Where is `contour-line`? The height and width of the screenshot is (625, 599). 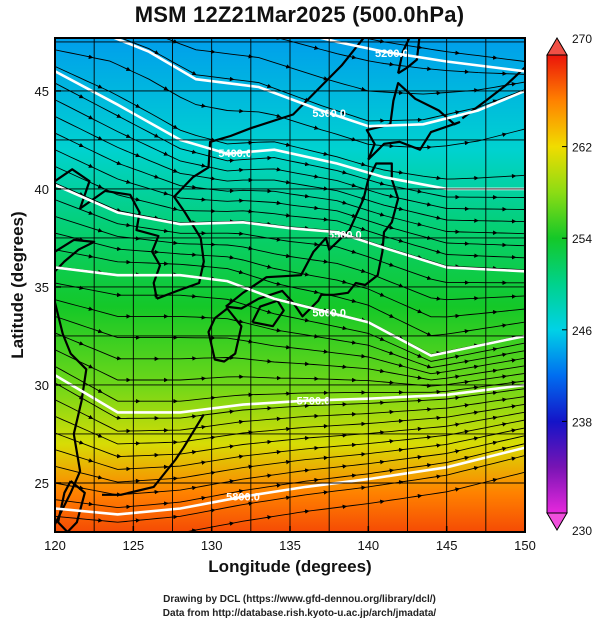
contour-line is located at coordinates (420, 55).